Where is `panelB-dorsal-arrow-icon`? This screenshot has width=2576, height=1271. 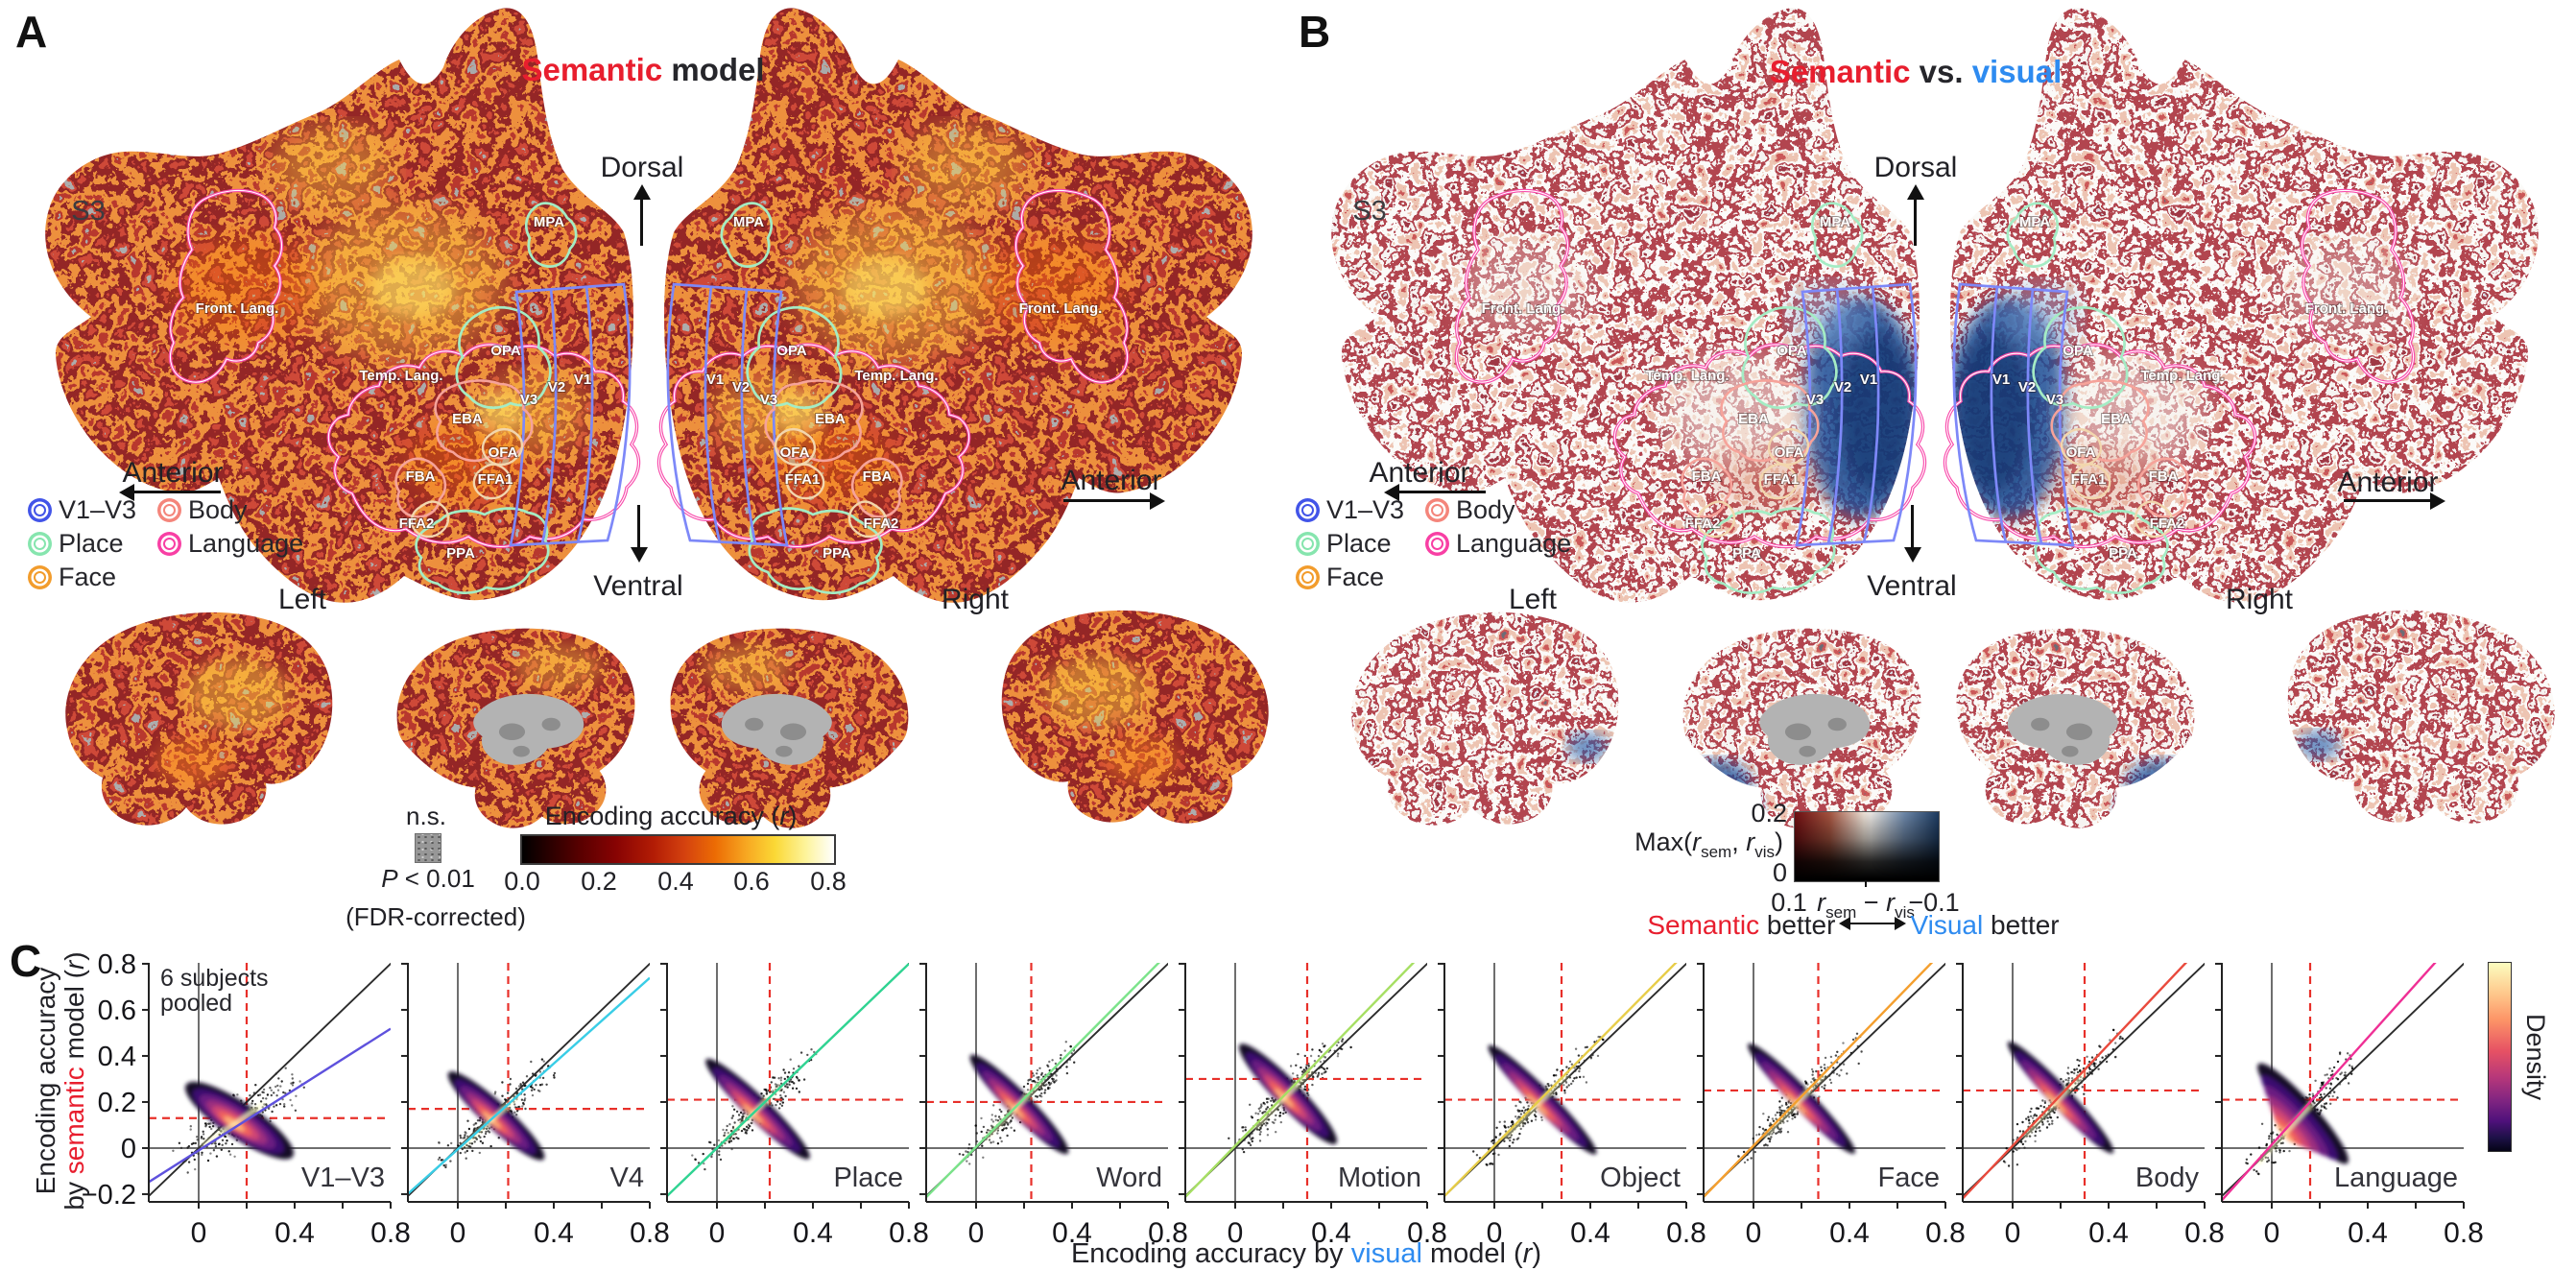 panelB-dorsal-arrow-icon is located at coordinates (1915, 218).